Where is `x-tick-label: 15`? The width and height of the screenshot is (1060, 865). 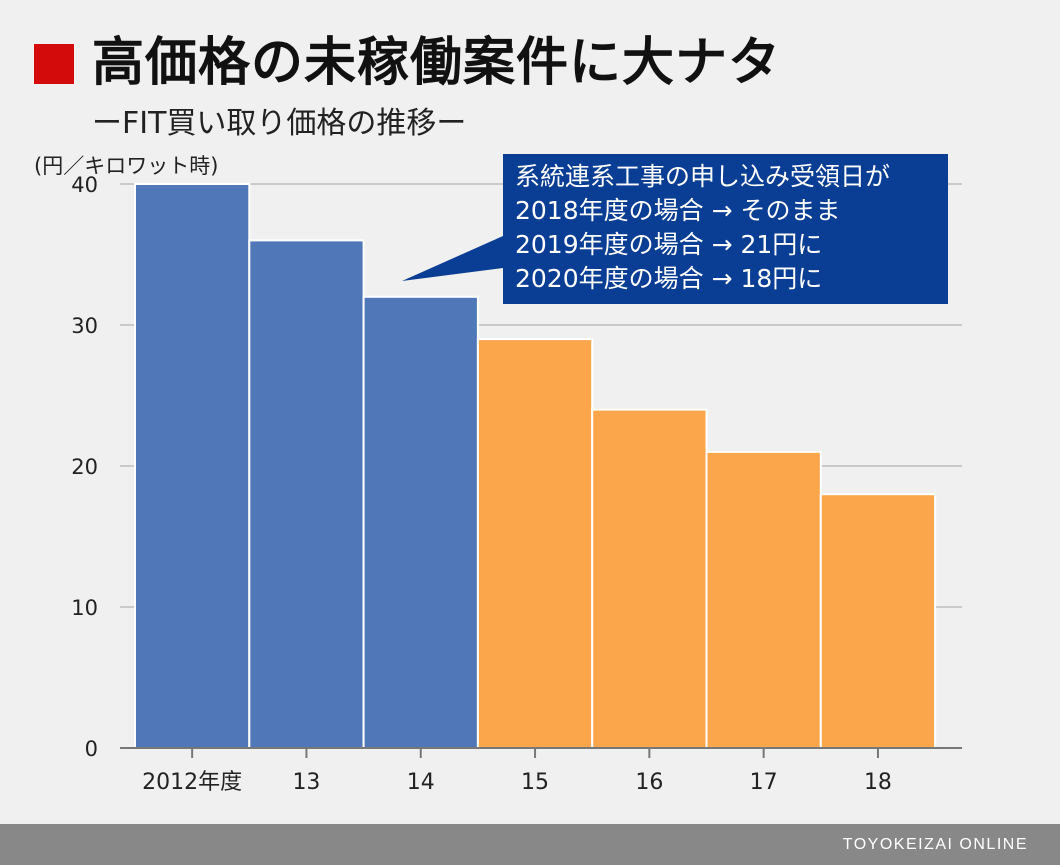
x-tick-label: 15 is located at coordinates (535, 782).